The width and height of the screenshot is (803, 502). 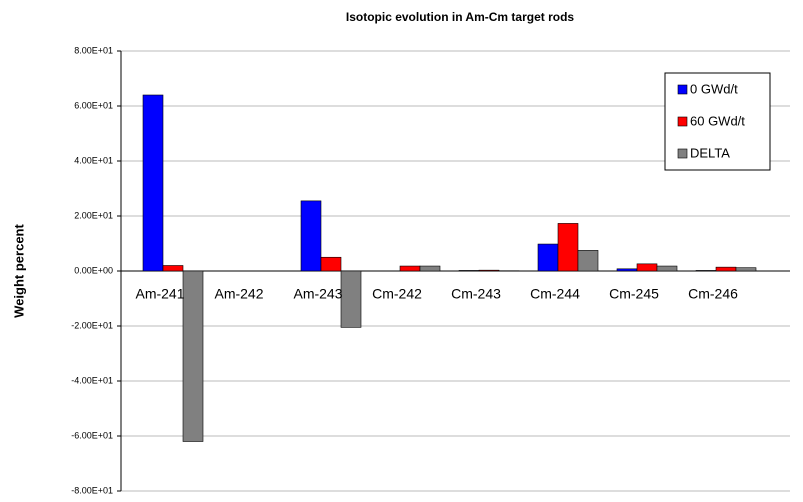 What do you see at coordinates (92, 435) in the screenshot?
I see `y-tick-label: -6.00E+01` at bounding box center [92, 435].